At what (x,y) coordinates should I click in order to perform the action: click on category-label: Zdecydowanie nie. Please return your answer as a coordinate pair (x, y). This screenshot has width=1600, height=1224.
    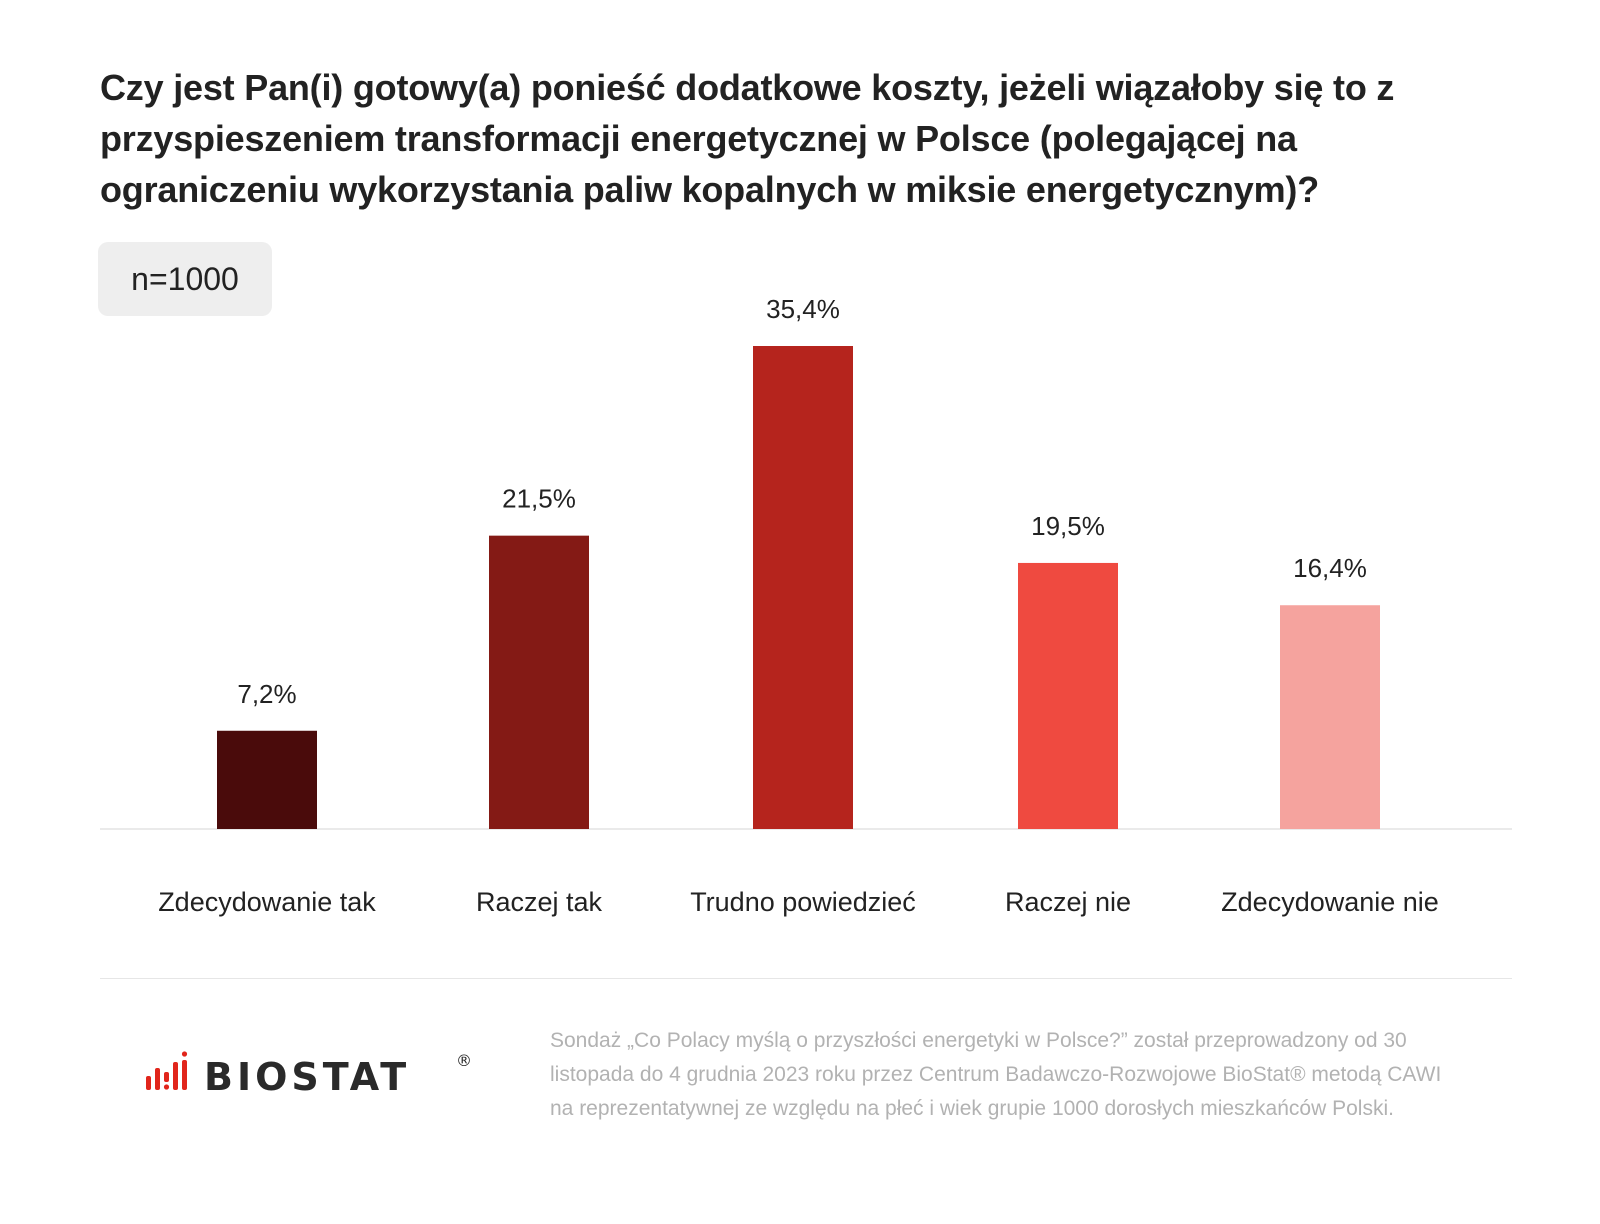
    Looking at the image, I should click on (1330, 902).